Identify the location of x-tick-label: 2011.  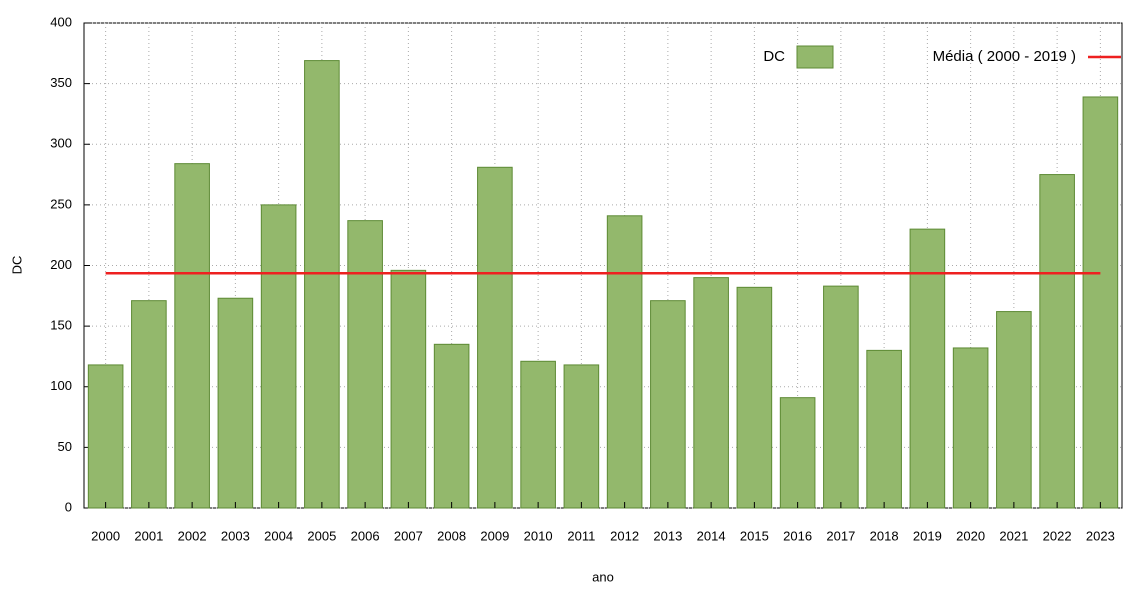
(581, 535).